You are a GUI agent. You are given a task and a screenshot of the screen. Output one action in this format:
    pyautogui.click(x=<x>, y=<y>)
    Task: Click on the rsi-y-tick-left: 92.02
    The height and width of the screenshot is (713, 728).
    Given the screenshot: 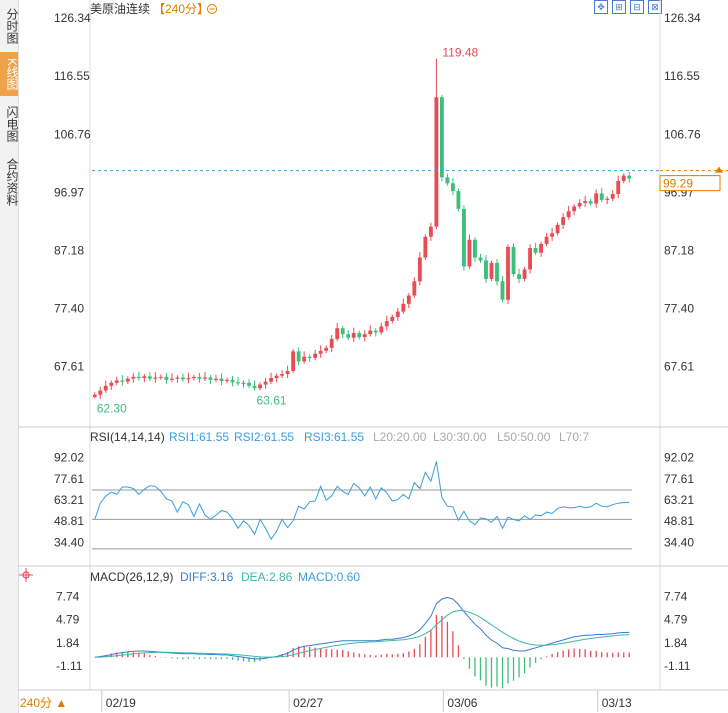 What is the action you would take?
    pyautogui.click(x=69, y=458)
    